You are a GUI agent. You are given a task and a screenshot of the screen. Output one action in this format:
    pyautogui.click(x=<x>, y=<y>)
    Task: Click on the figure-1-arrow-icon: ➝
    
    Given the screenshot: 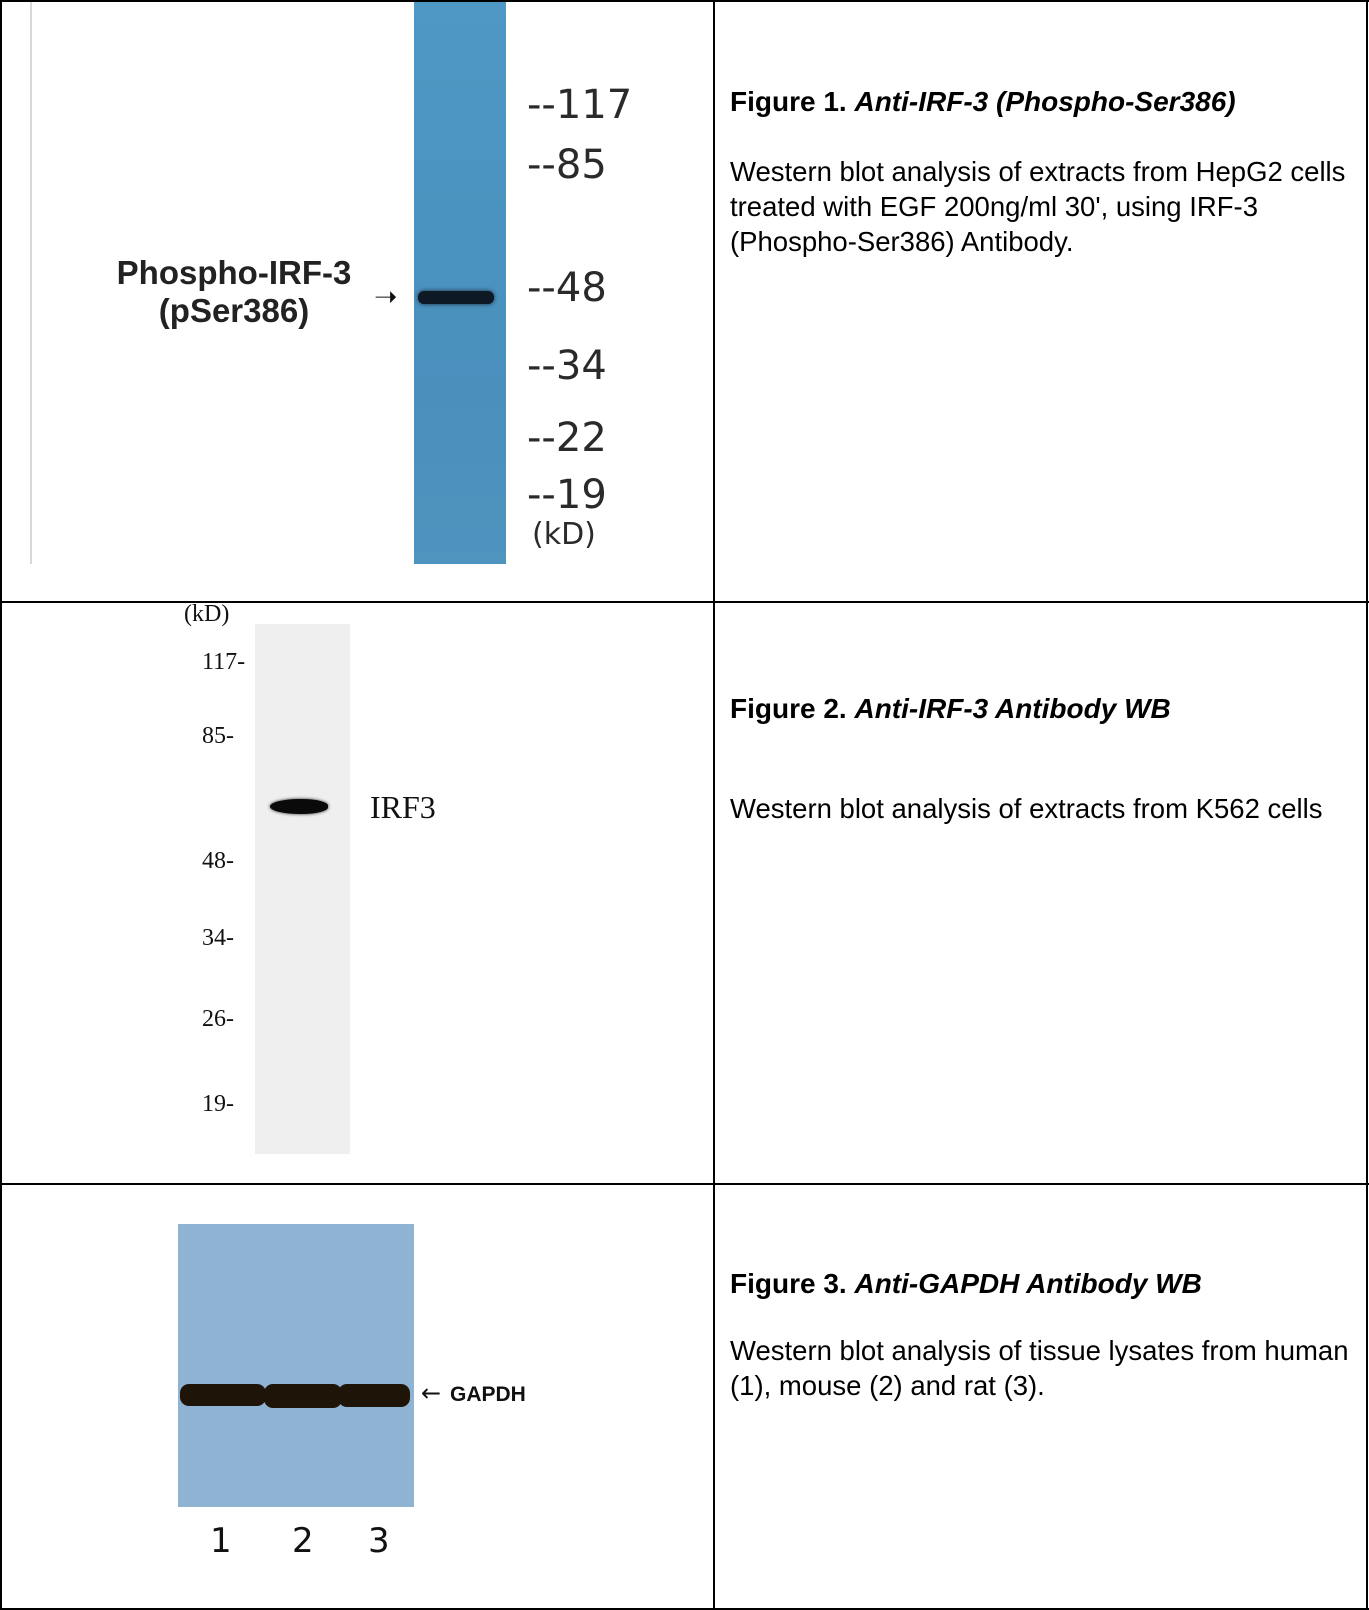 What is the action you would take?
    pyautogui.click(x=386, y=296)
    